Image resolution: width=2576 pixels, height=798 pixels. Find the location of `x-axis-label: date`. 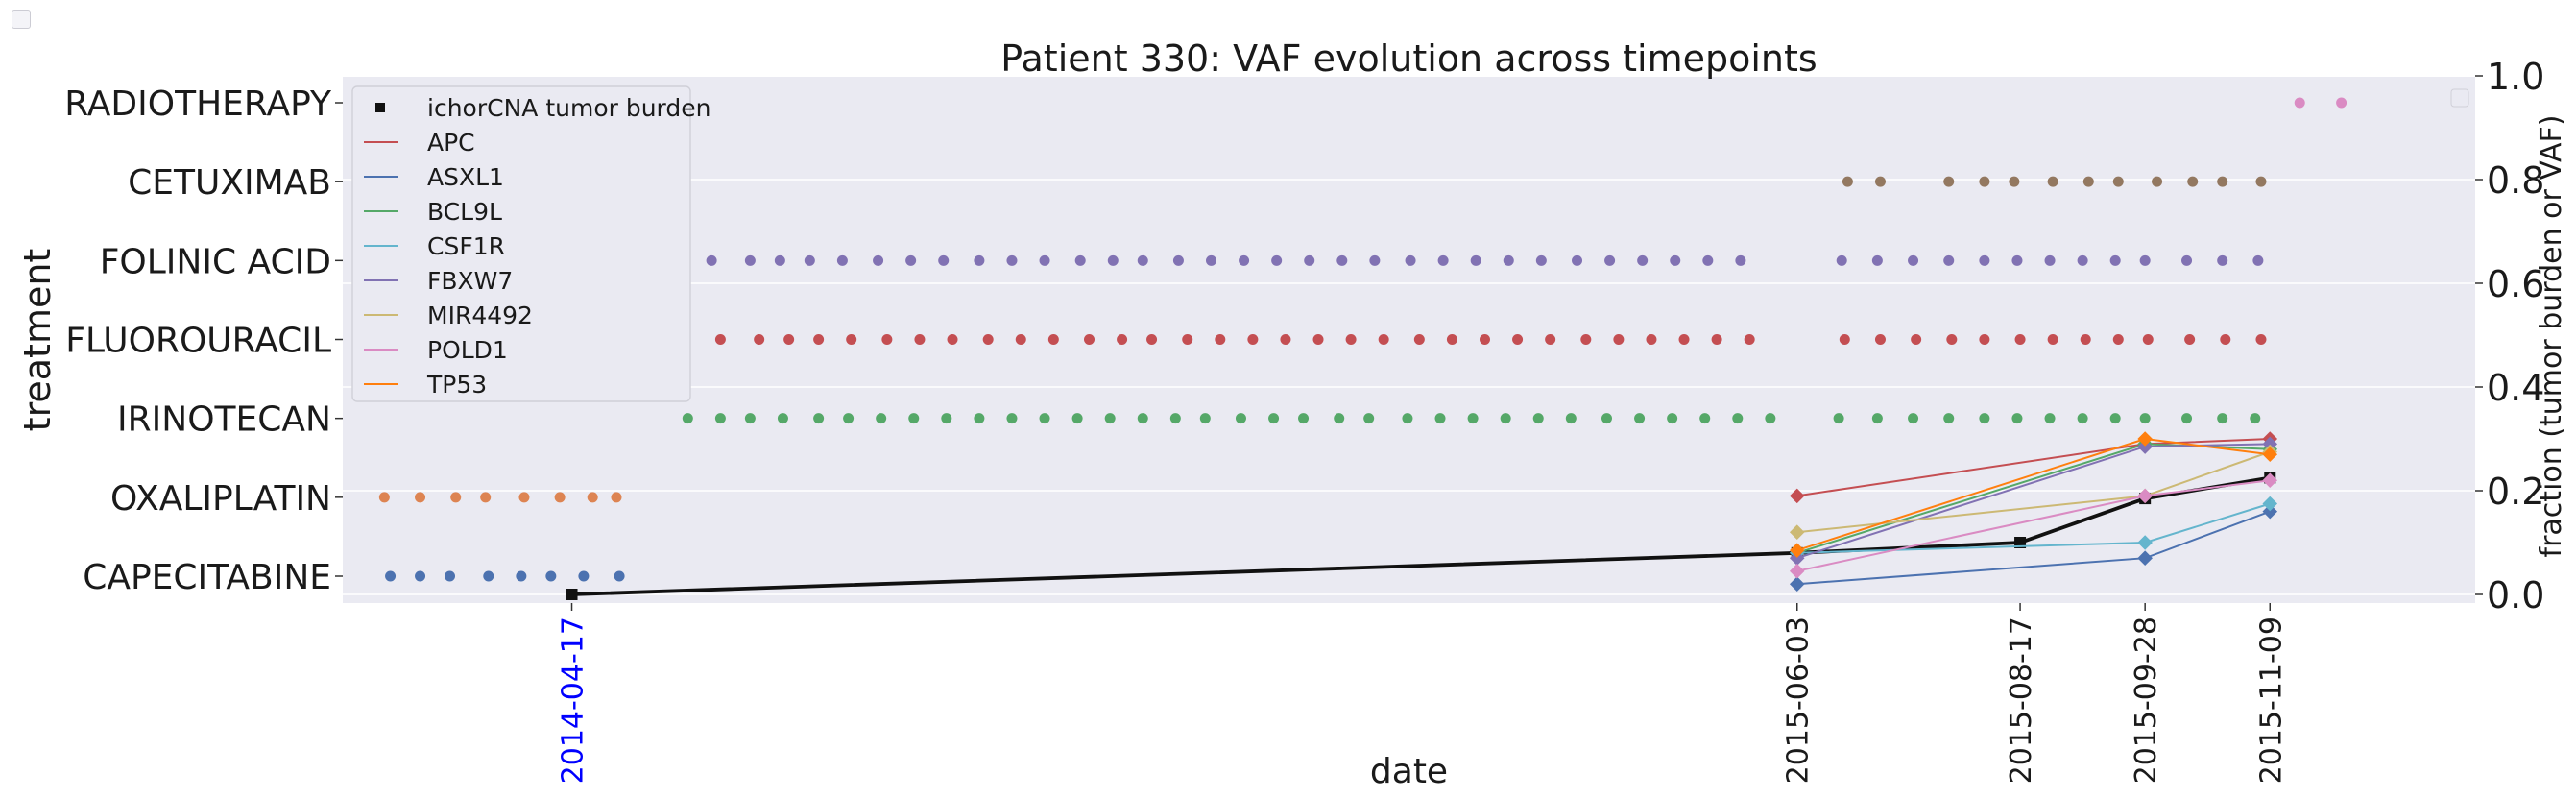

x-axis-label: date is located at coordinates (1409, 771).